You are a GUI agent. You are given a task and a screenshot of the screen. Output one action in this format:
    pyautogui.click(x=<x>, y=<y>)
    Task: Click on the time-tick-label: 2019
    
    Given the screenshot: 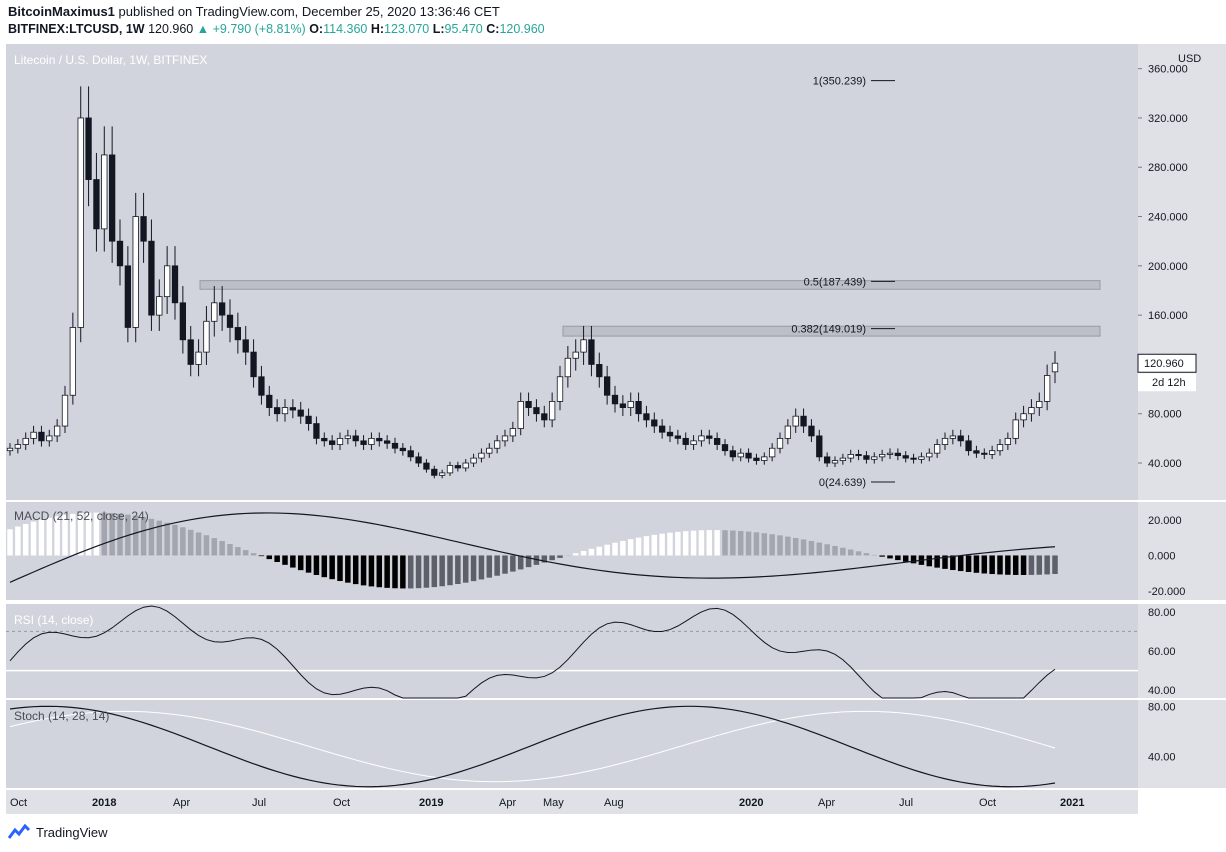 What is the action you would take?
    pyautogui.click(x=431, y=803)
    